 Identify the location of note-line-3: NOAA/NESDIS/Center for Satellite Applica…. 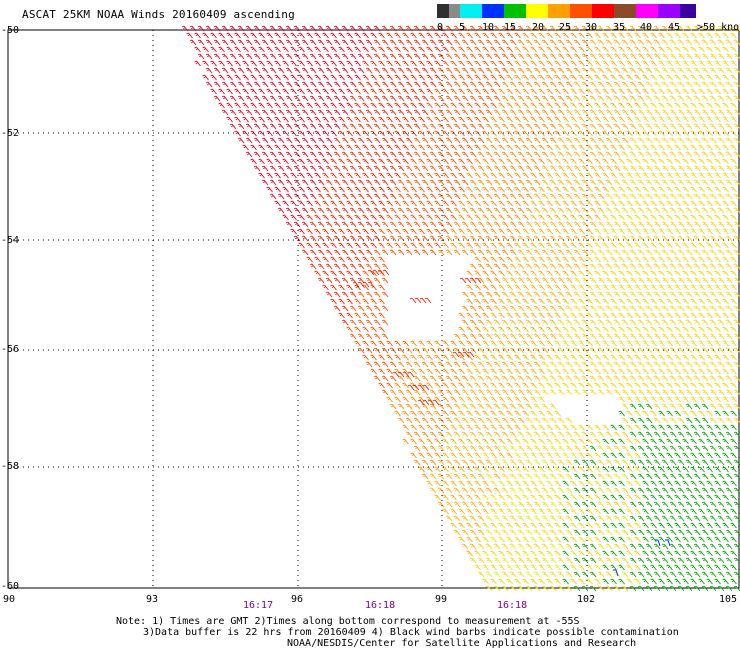
(462, 643).